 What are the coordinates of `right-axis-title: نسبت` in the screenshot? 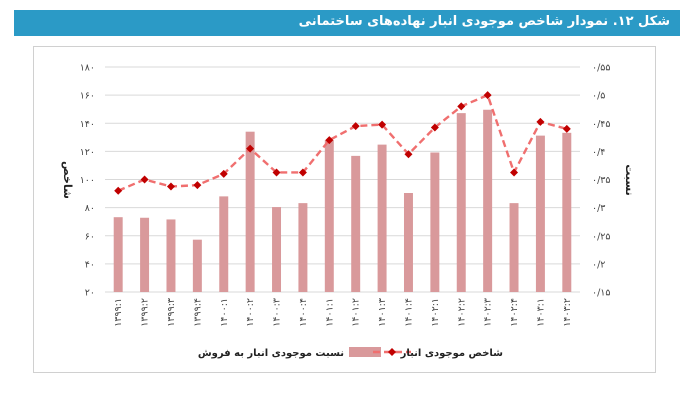 It's located at (629, 179).